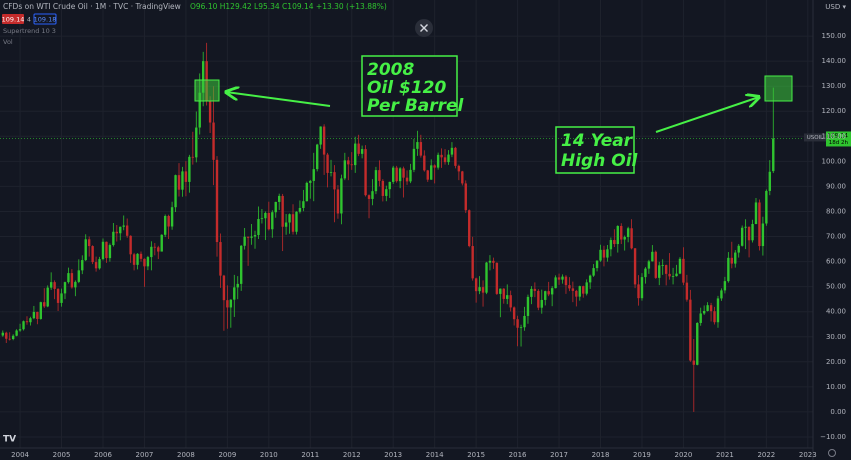 The width and height of the screenshot is (851, 460). What do you see at coordinates (8, 42) in the screenshot?
I see `volume-label: Vol` at bounding box center [8, 42].